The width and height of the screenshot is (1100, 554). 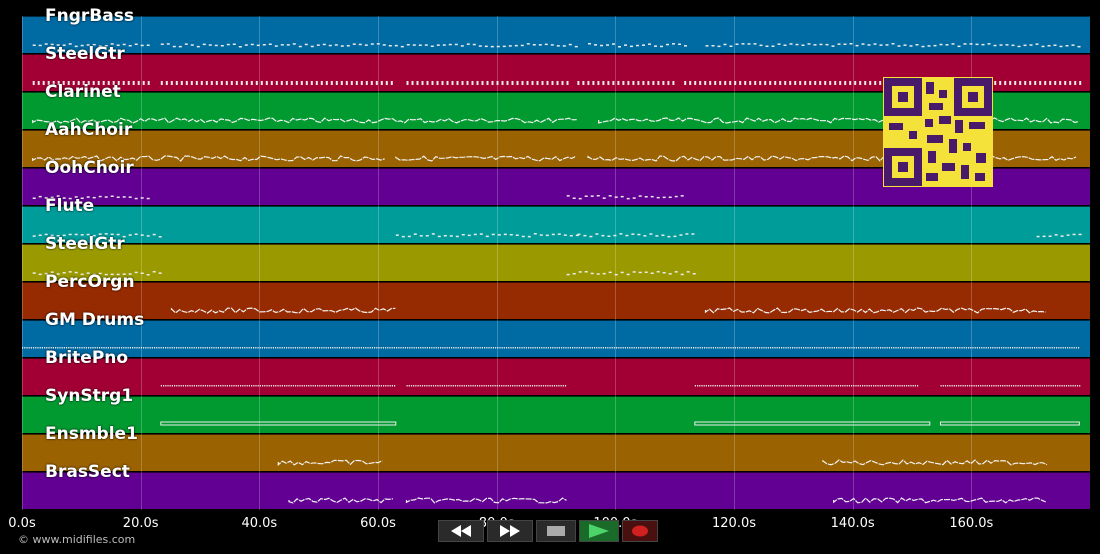 I want to click on rewind-button, so click(x=461, y=531).